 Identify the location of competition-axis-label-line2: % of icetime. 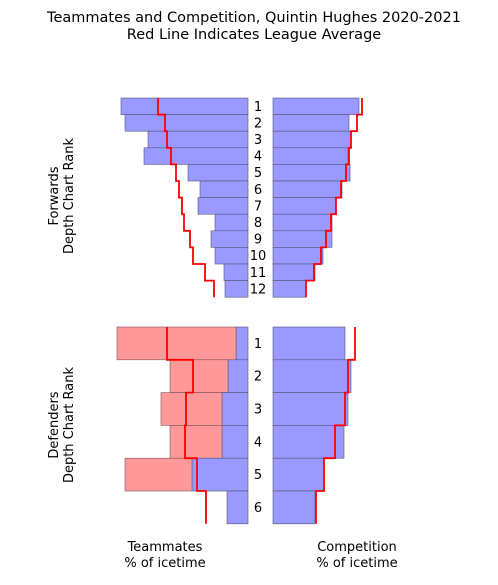
(356, 563).